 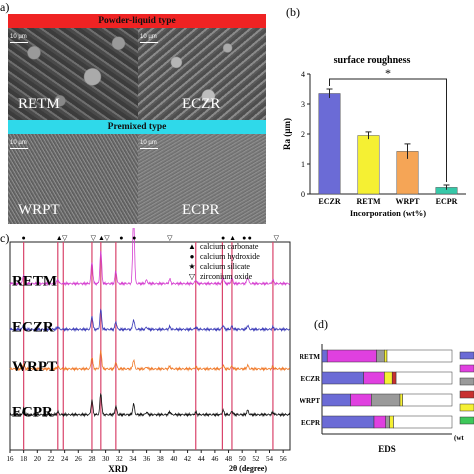 What do you see at coordinates (372, 60) in the screenshot?
I see `chart-title: surface roughness` at bounding box center [372, 60].